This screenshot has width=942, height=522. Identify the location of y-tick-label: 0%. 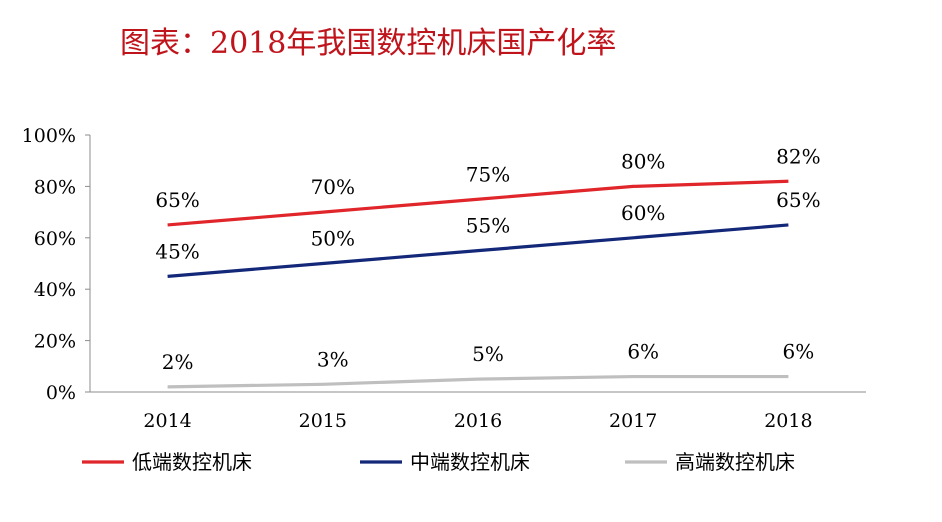
(61, 393).